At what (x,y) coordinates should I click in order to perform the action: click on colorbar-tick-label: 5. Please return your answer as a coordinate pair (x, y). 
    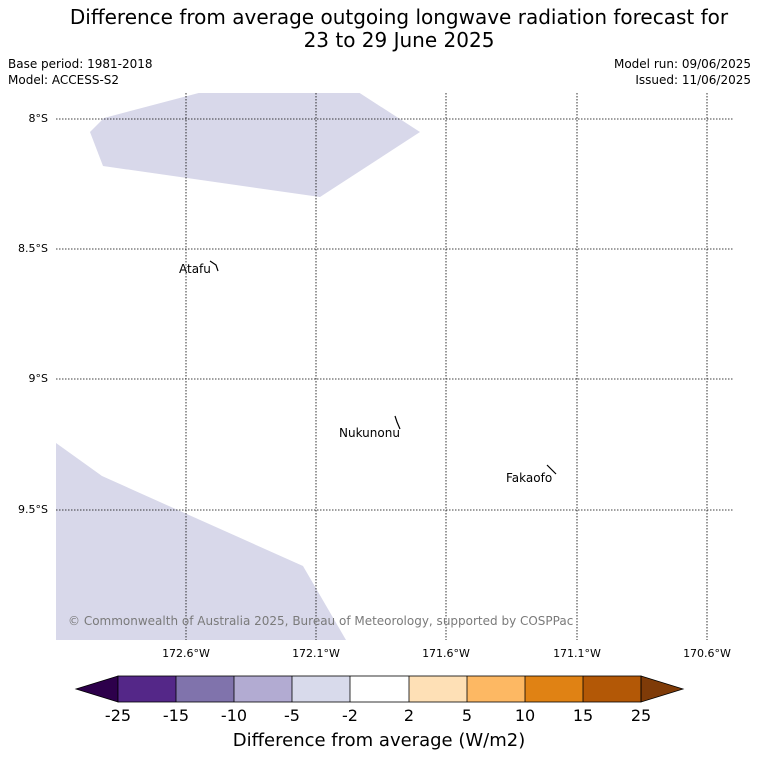
    Looking at the image, I should click on (467, 715).